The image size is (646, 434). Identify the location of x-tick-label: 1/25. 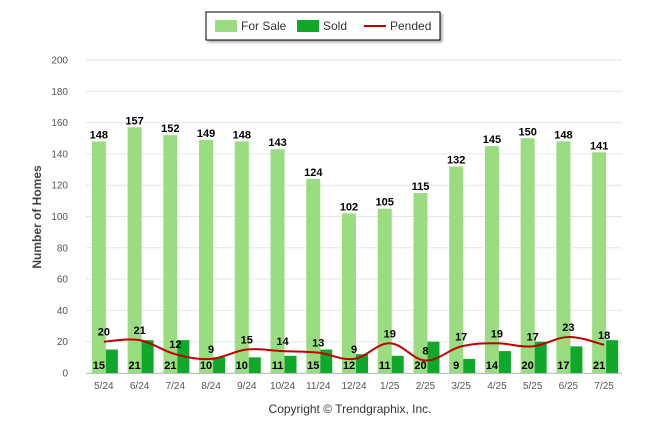
(390, 386).